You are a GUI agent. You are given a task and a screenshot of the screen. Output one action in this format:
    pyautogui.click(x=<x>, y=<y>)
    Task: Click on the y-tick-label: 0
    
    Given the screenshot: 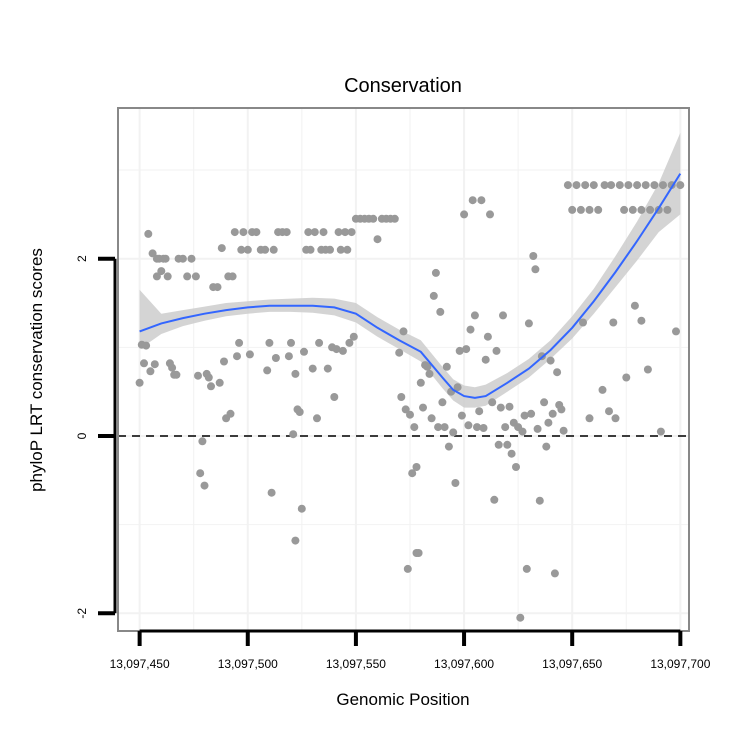 What is the action you would take?
    pyautogui.click(x=82, y=435)
    